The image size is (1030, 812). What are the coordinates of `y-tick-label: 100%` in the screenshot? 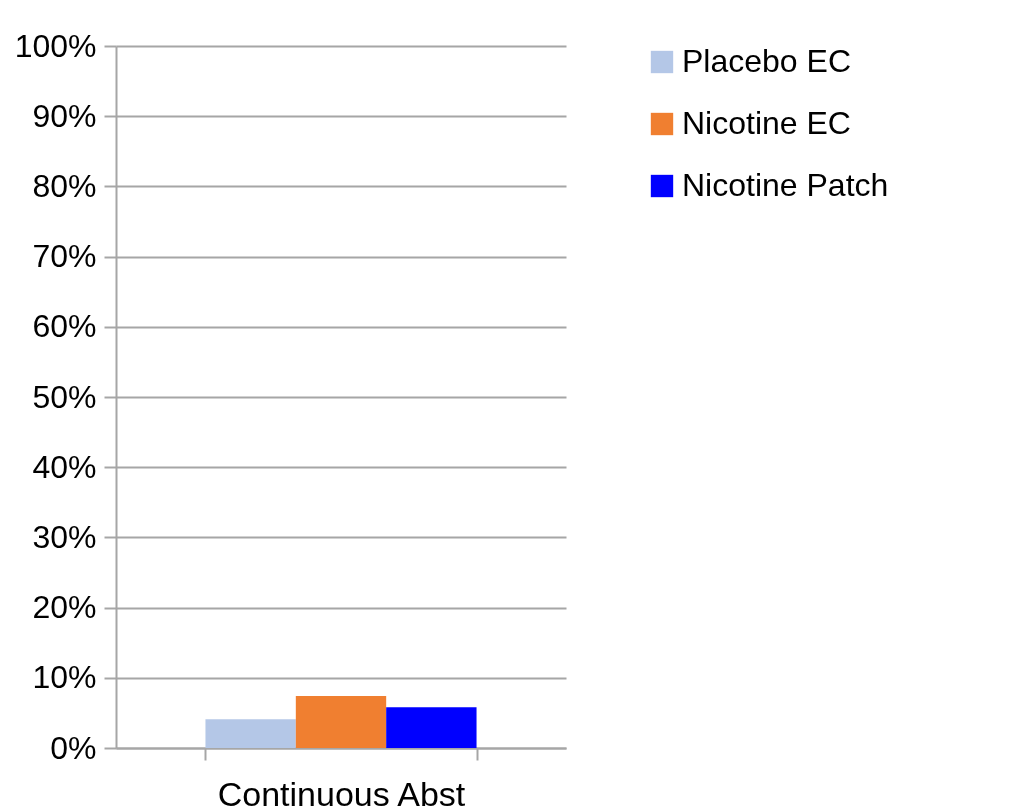 It's located at (55, 45).